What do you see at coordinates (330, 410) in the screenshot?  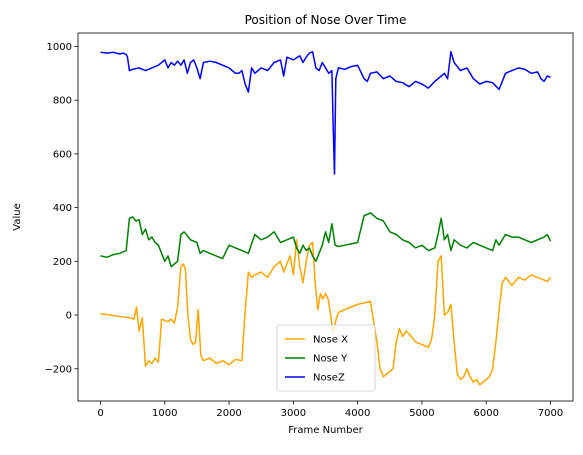 I see `x-axis-ticks: 0 1000 2000 3000 4000 5000 6000 7000` at bounding box center [330, 410].